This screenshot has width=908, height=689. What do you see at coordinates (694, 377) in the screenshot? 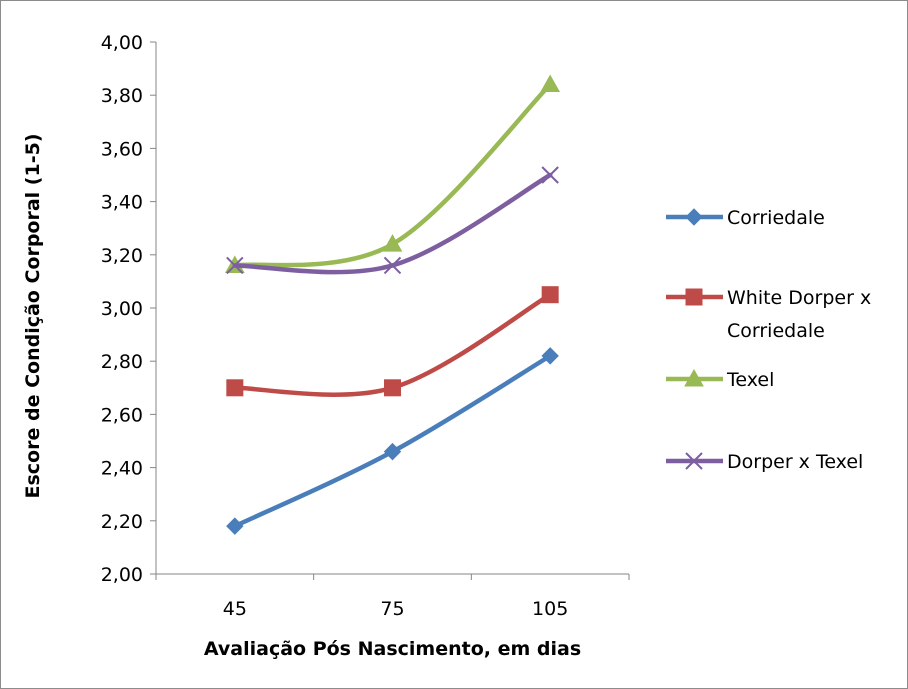
I see `legend-marker-triangle` at bounding box center [694, 377].